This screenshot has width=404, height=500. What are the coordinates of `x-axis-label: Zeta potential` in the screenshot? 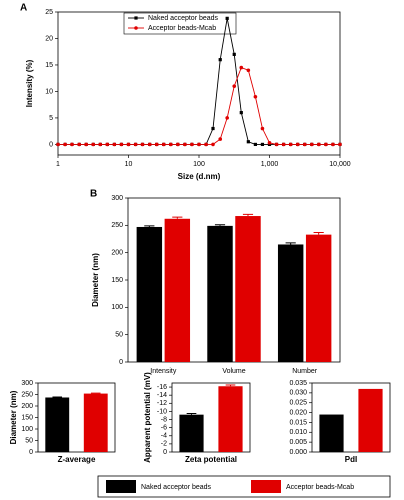 It's located at (211, 459).